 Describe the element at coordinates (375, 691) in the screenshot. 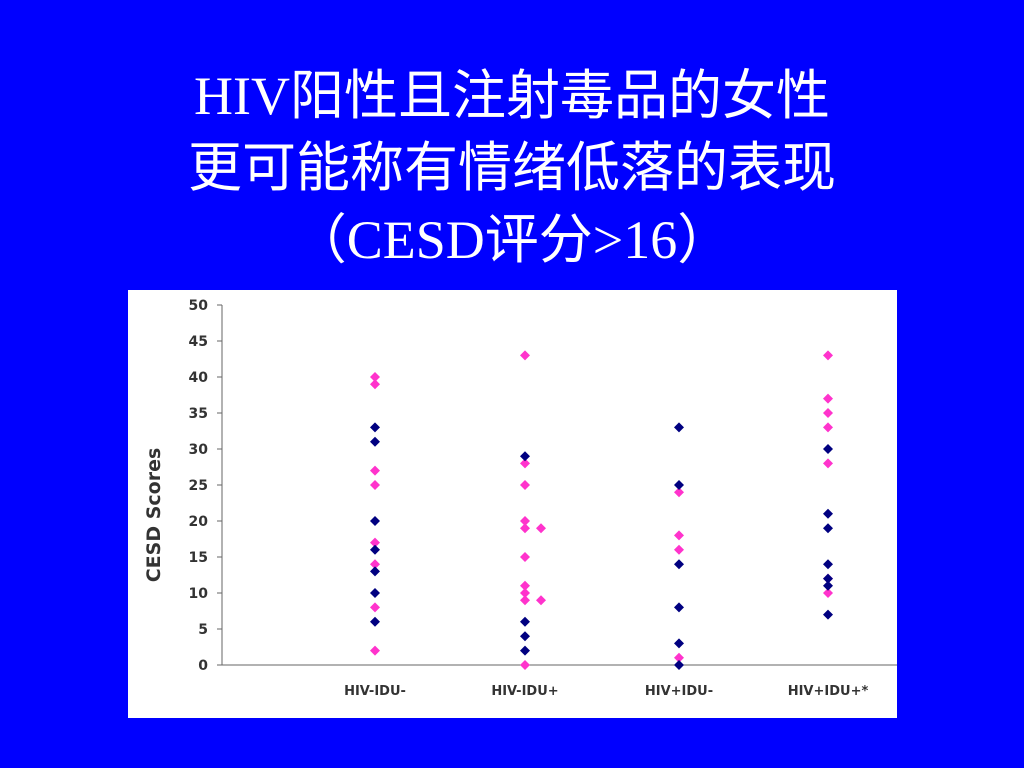

I see `x-category-label: HIV-IDU-` at that location.